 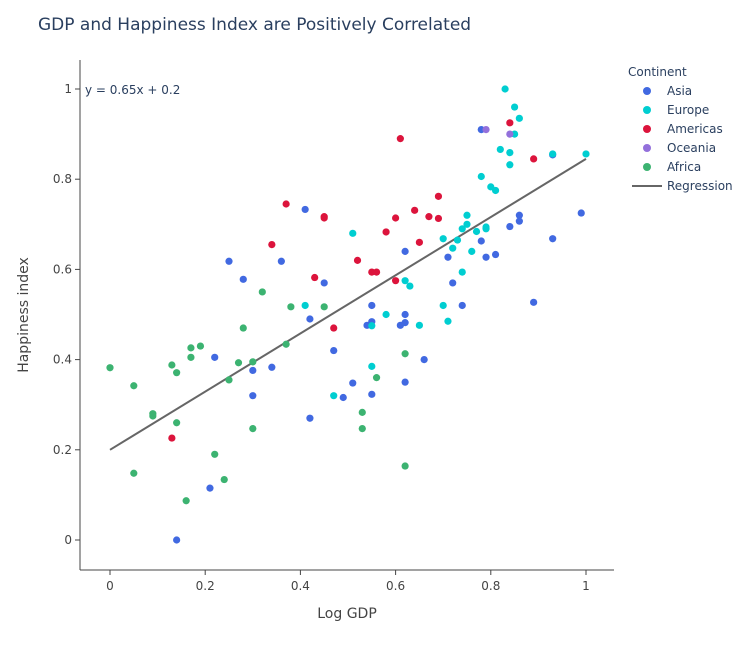 I want to click on legend-item-oceania: Oceania, so click(x=679, y=148).